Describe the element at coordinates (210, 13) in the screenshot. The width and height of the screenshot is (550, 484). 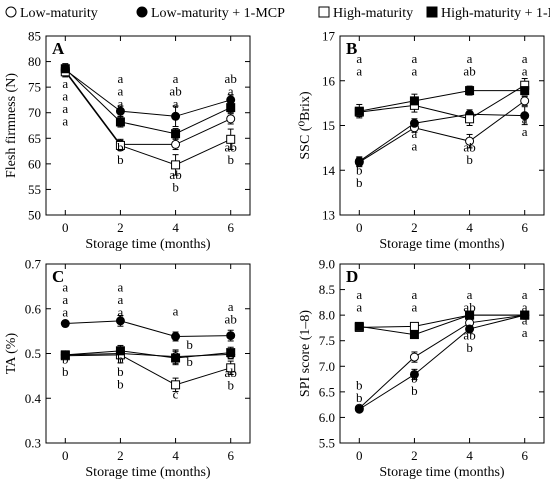
I see `legend-item: Low-maturity + 1-MCP` at that location.